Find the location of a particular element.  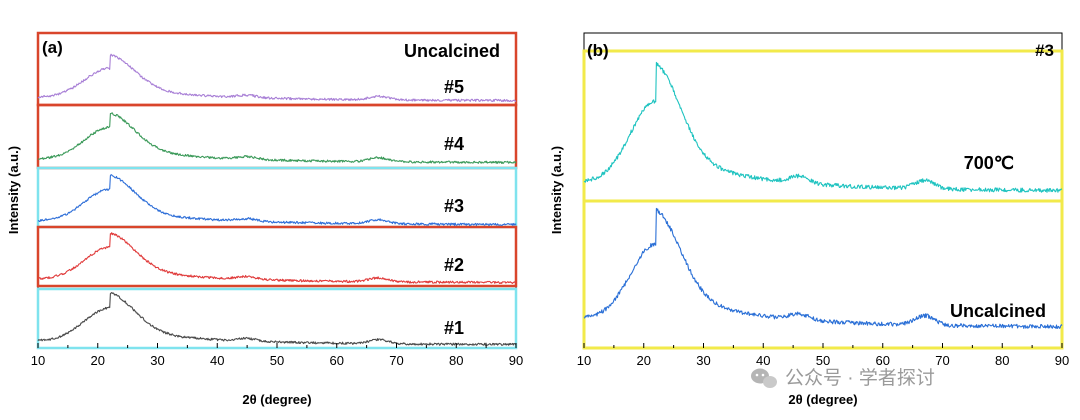

series-label: Uncalcined is located at coordinates (998, 311).